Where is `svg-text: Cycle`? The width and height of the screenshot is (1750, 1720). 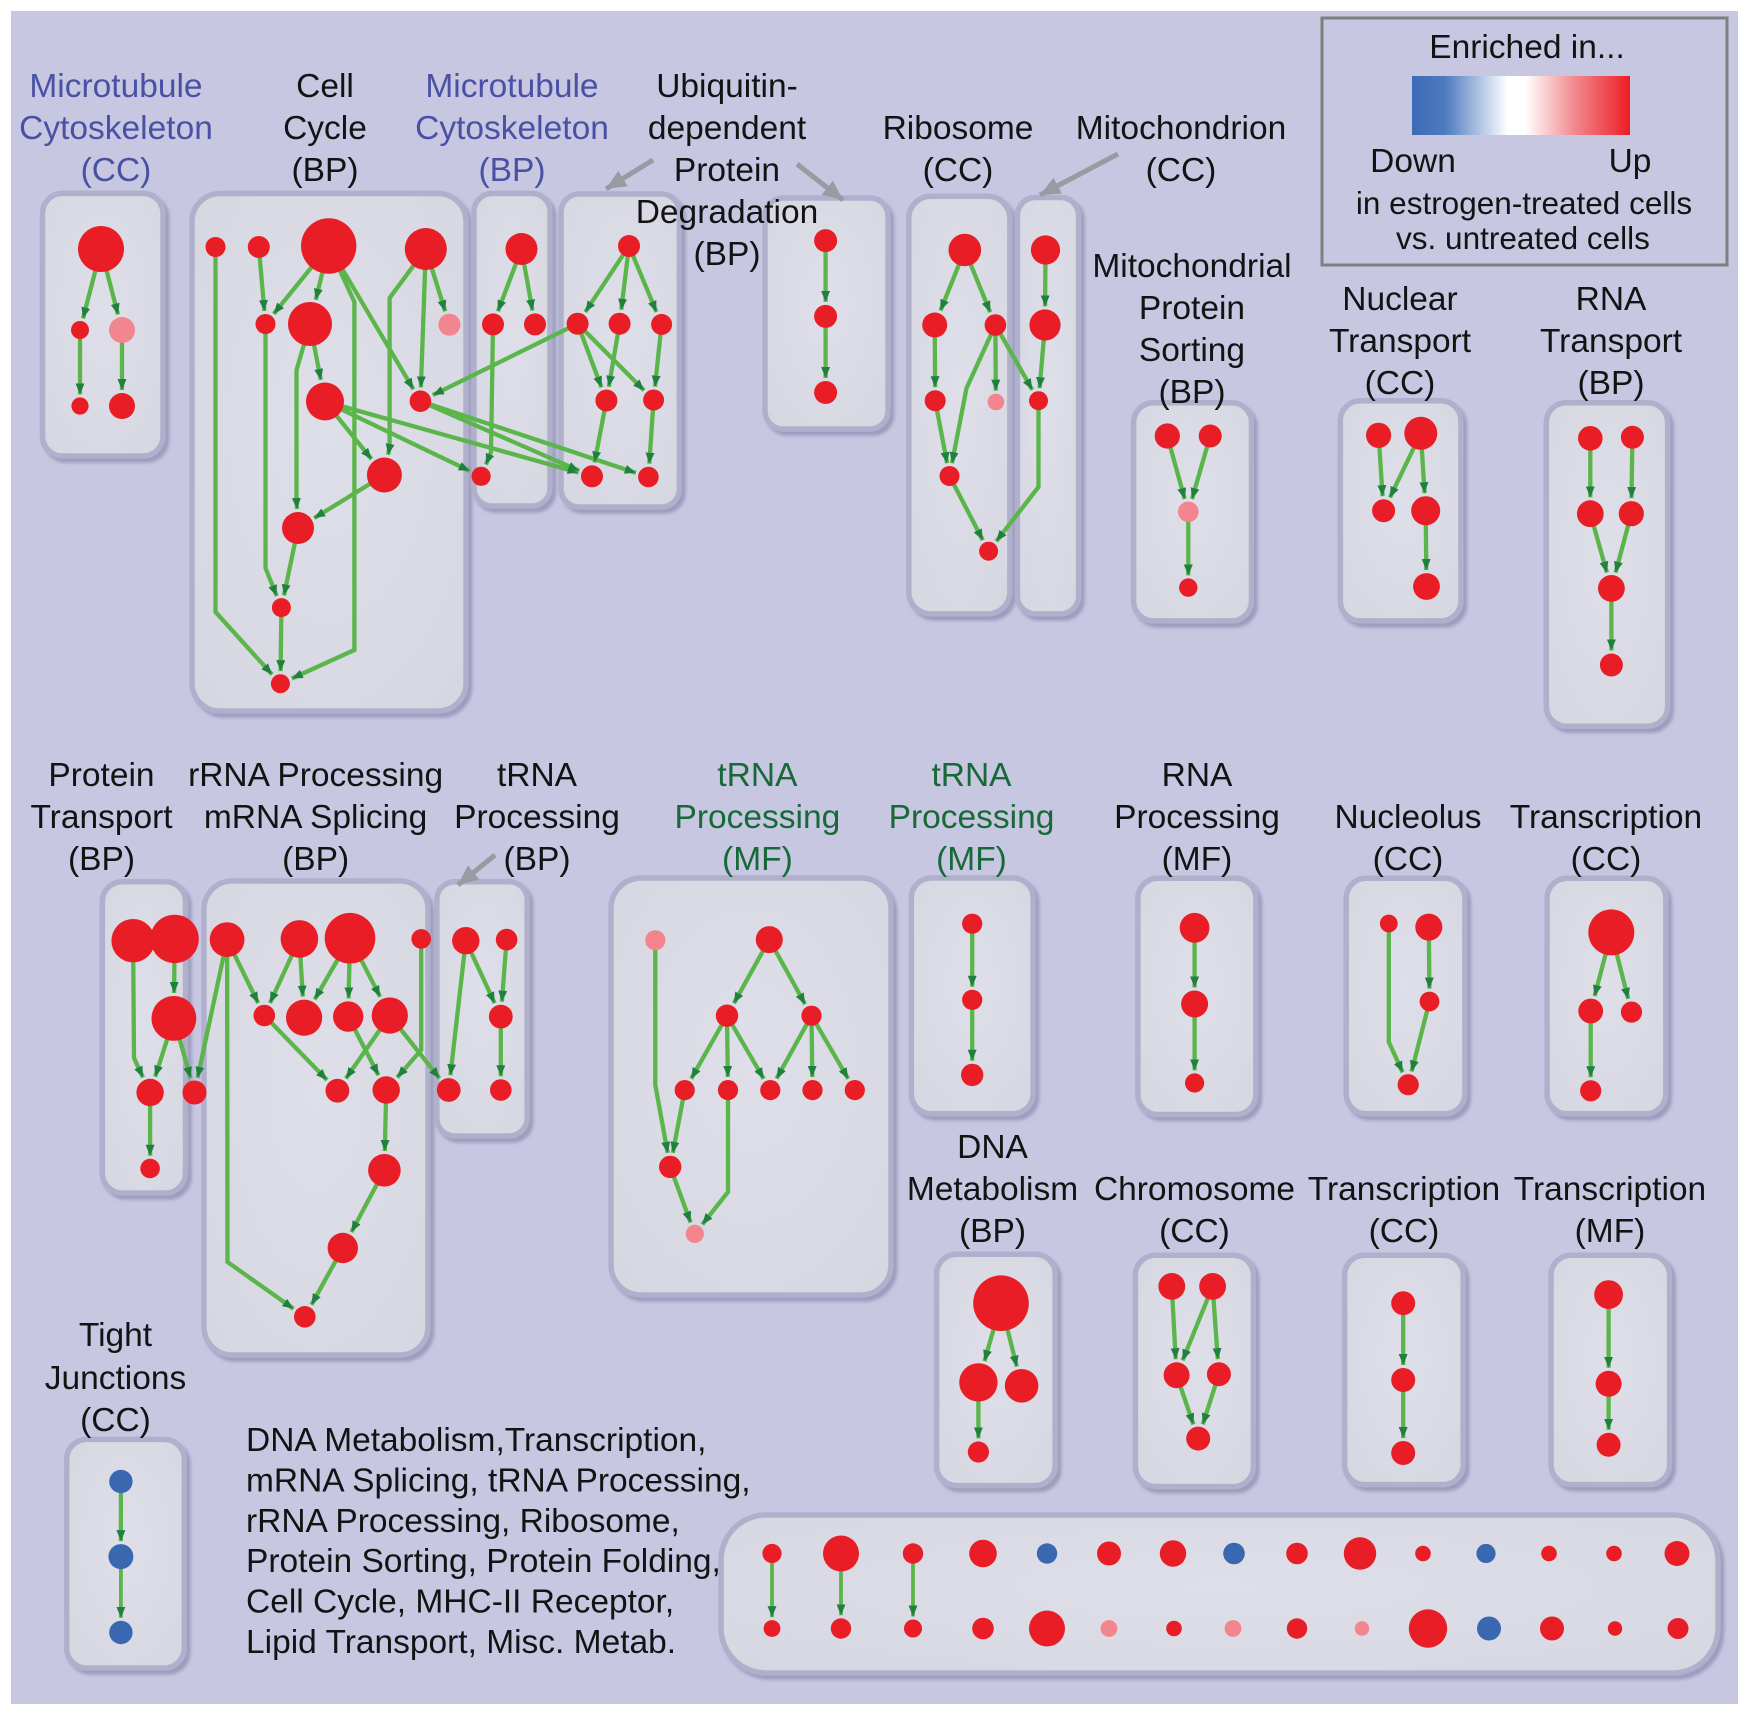
svg-text: Cycle is located at coordinates (325, 128).